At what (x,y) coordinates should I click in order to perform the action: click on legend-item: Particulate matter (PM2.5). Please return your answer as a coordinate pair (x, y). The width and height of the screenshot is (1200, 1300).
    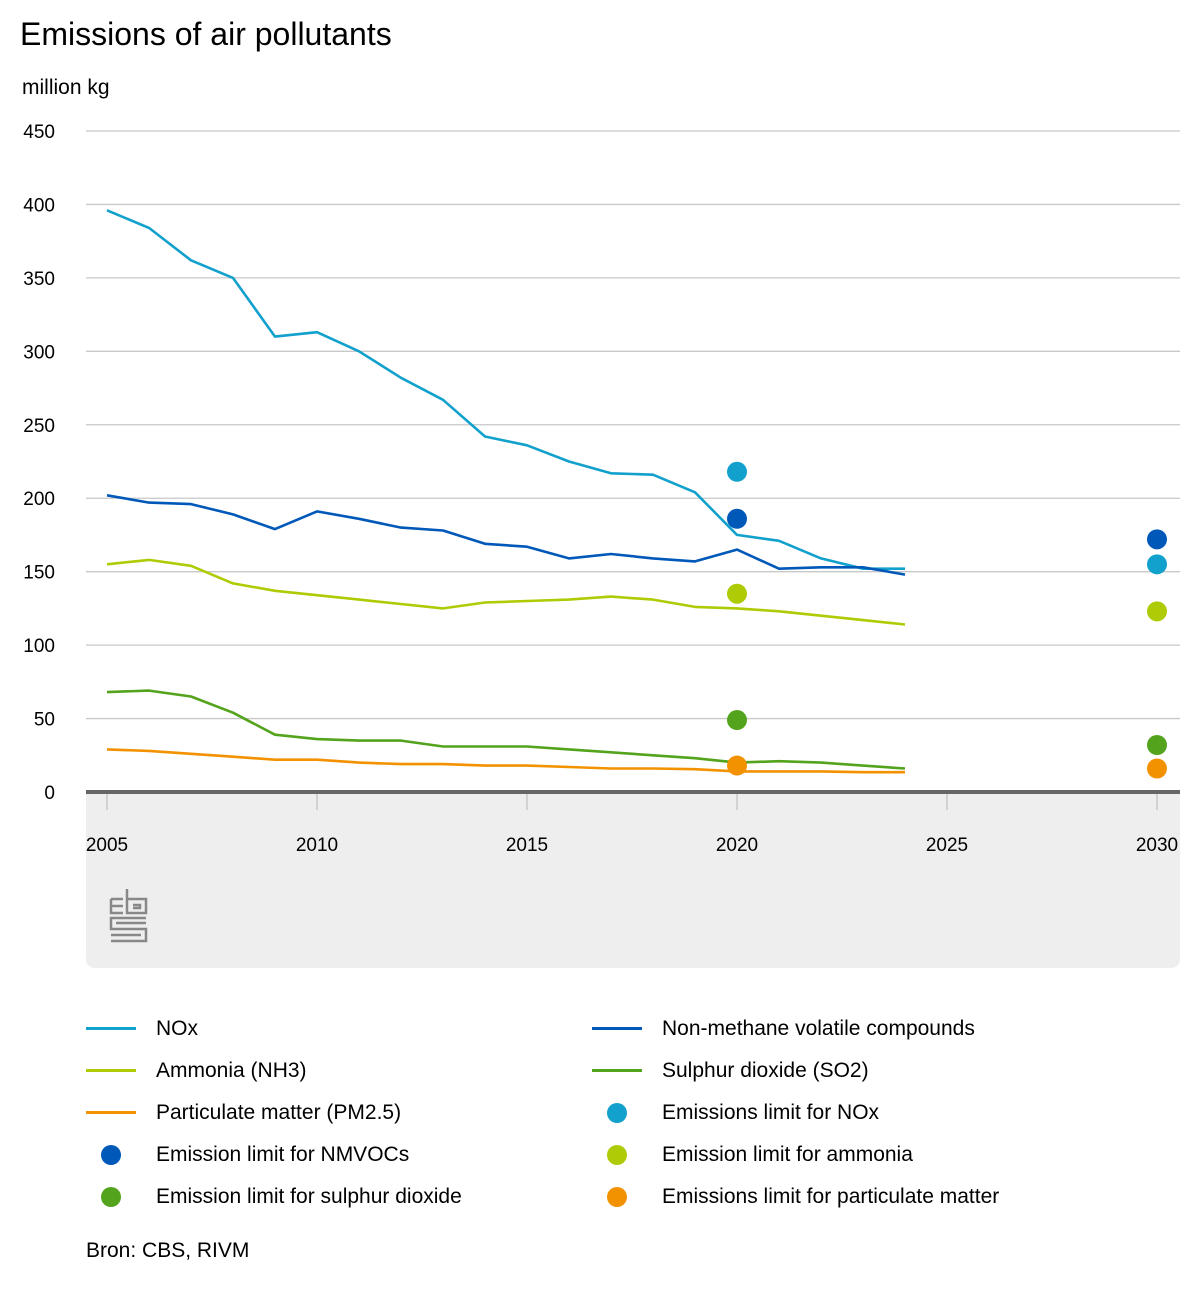
    Looking at the image, I should click on (243, 1113).